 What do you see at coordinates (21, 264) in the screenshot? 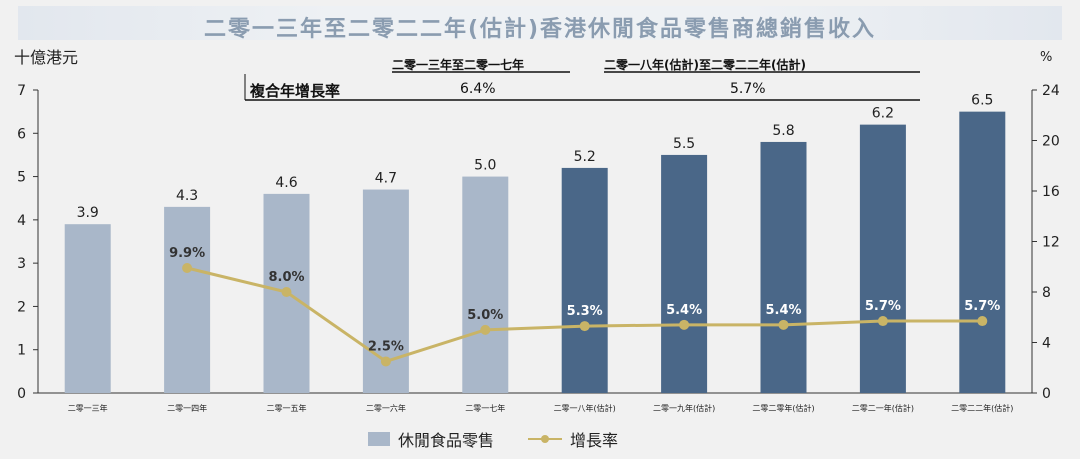
I see `left-axis-tick-label: 3` at bounding box center [21, 264].